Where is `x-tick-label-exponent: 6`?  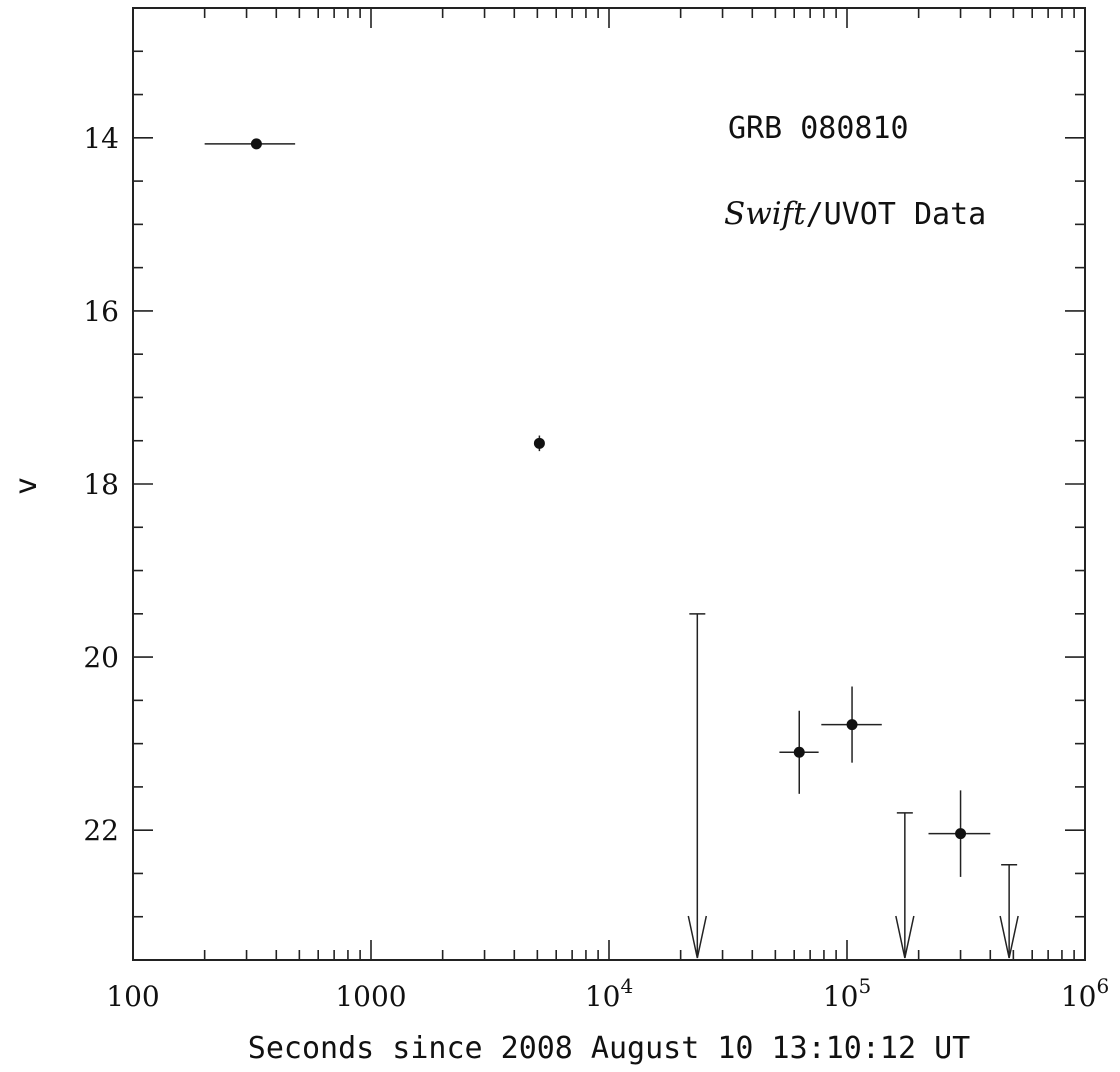
x-tick-label-exponent: 6 is located at coordinates (1102, 986).